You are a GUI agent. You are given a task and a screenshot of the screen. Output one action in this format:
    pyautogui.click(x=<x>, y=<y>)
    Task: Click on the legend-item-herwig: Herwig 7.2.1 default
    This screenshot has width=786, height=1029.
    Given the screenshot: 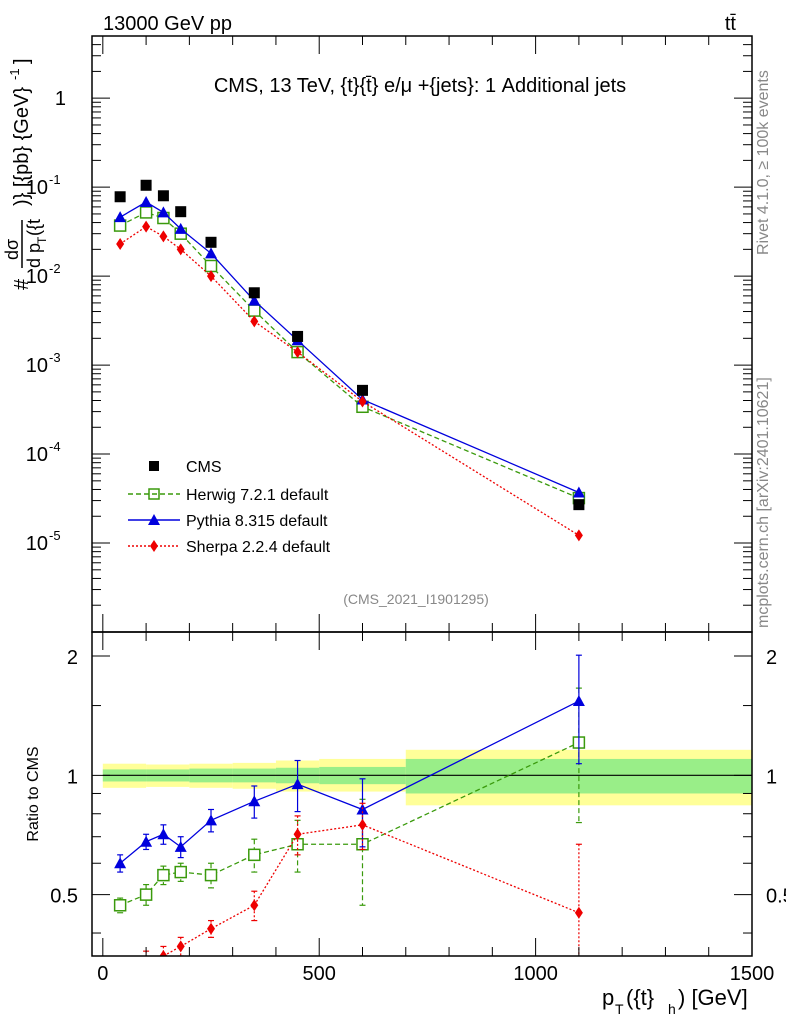 What is the action you would take?
    pyautogui.click(x=228, y=495)
    